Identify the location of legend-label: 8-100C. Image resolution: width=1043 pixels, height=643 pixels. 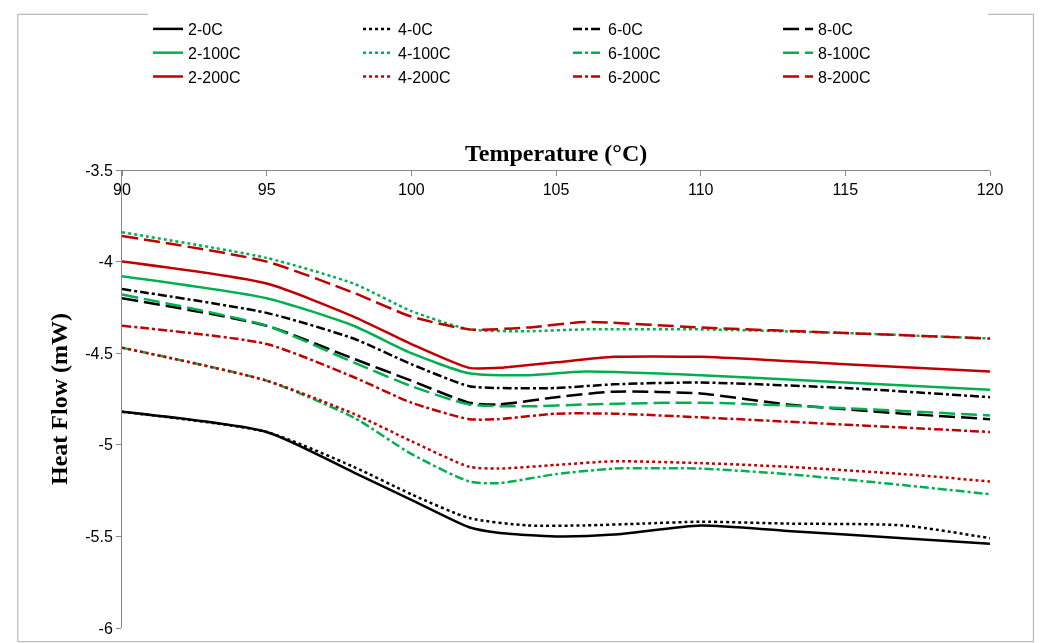
(844, 53).